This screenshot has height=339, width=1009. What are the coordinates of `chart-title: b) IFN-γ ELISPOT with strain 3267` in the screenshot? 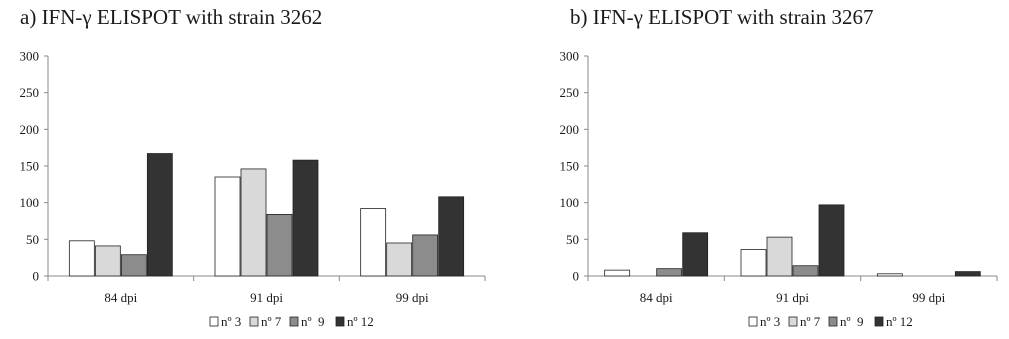 It's located at (721, 17).